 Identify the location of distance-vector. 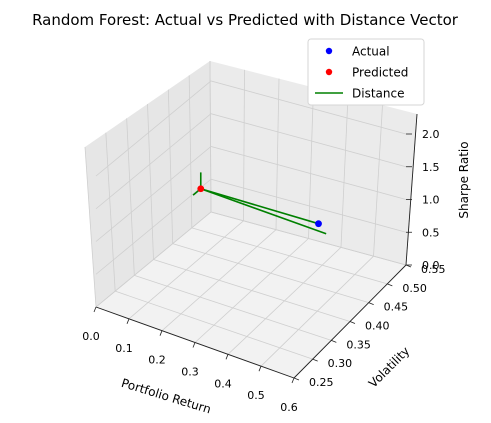
(259, 206).